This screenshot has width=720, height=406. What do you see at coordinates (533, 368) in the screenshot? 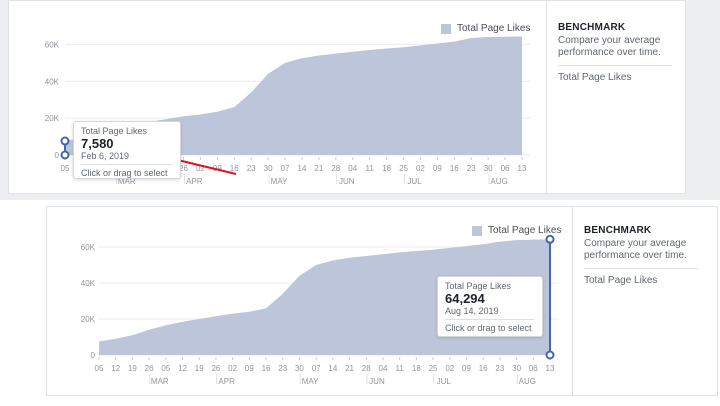
I see `x-tick-label: 06` at bounding box center [533, 368].